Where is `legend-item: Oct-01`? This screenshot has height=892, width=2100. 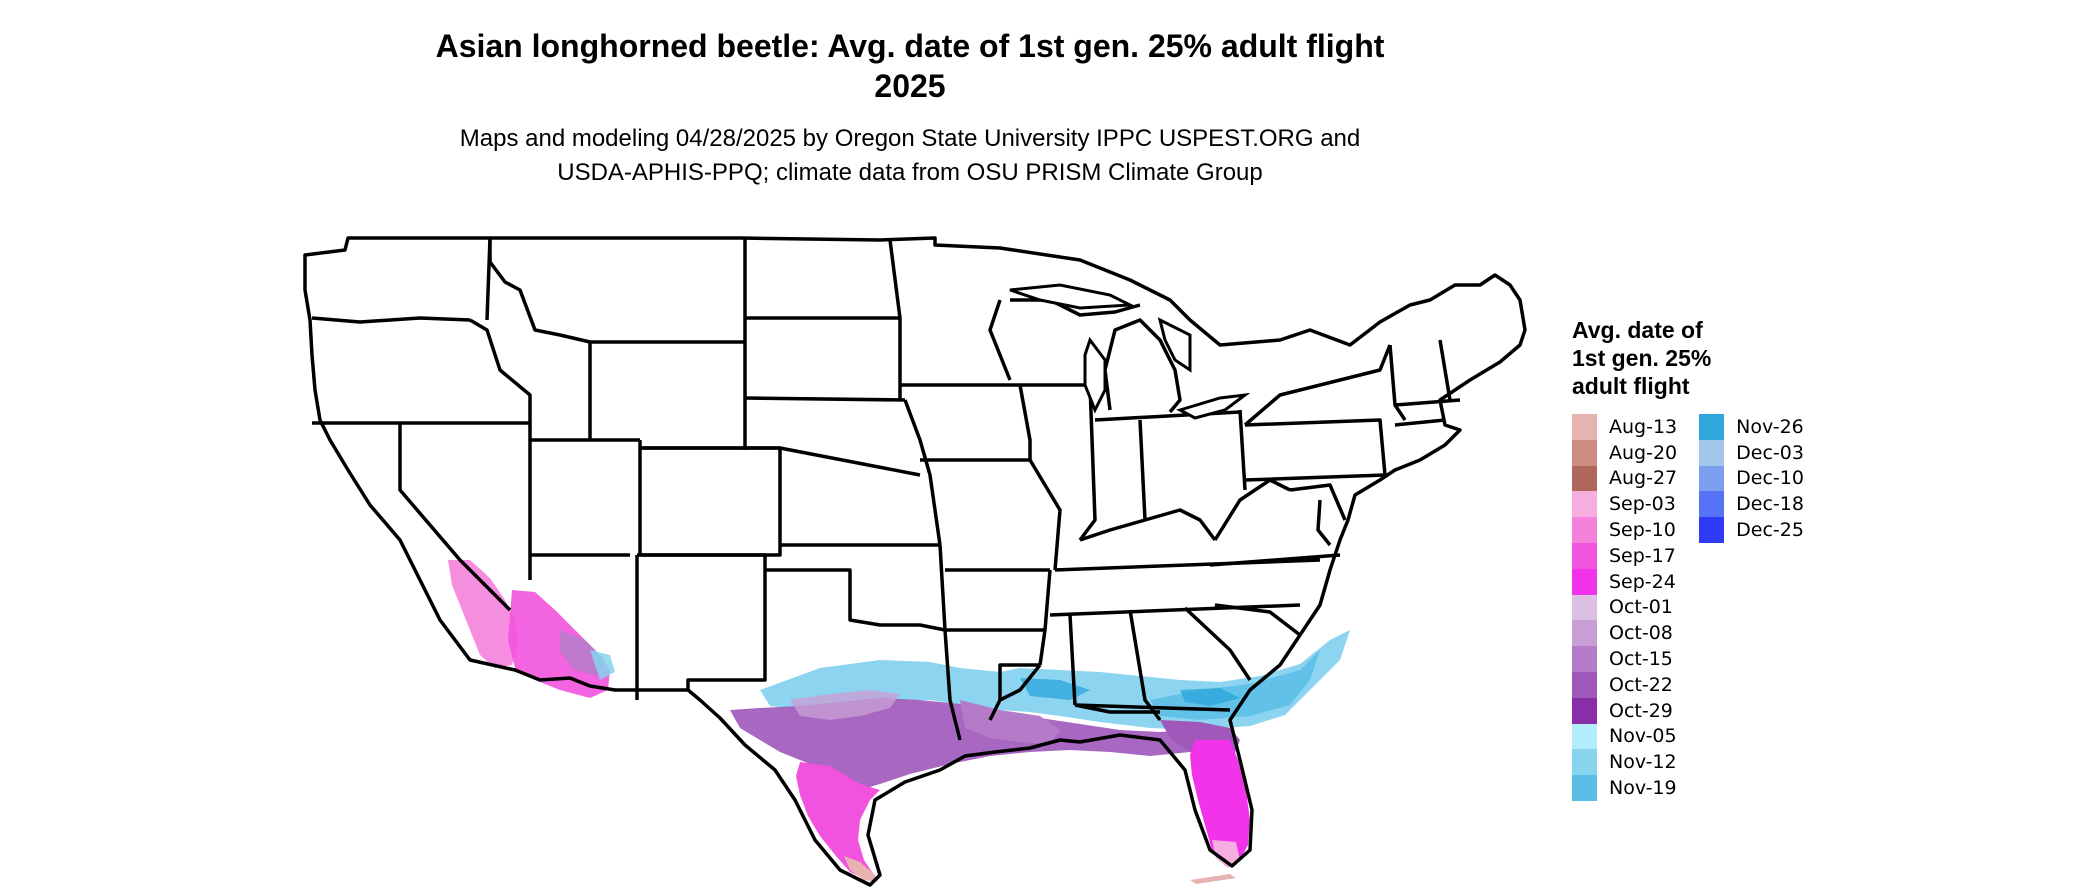
legend-item: Oct-01 is located at coordinates (1624, 607).